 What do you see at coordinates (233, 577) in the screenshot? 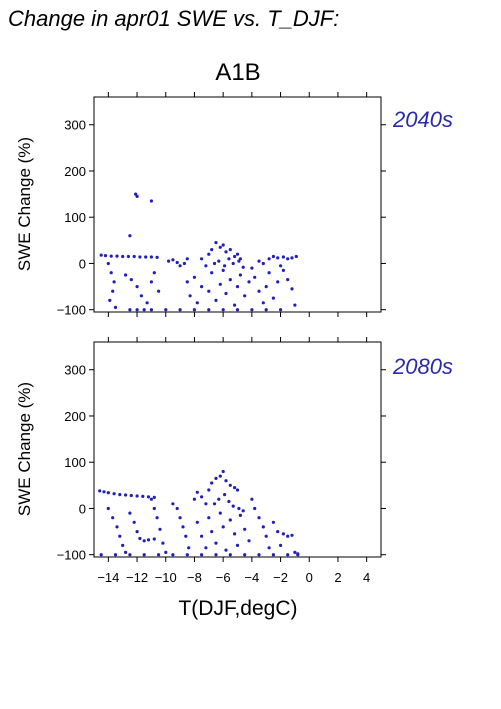
I see `x-tick-labels: −14 −12 −10 −8 −6 −4 −2 0 2 4` at bounding box center [233, 577].